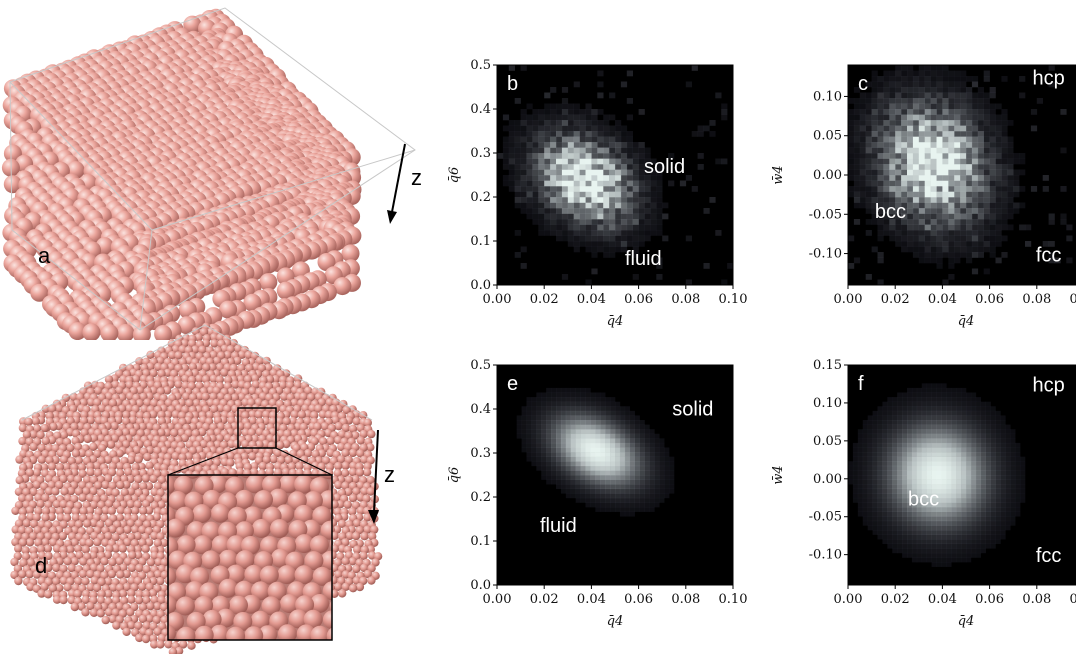 This screenshot has width=1076, height=654. I want to click on x-tick-label: 0.02, so click(895, 299).